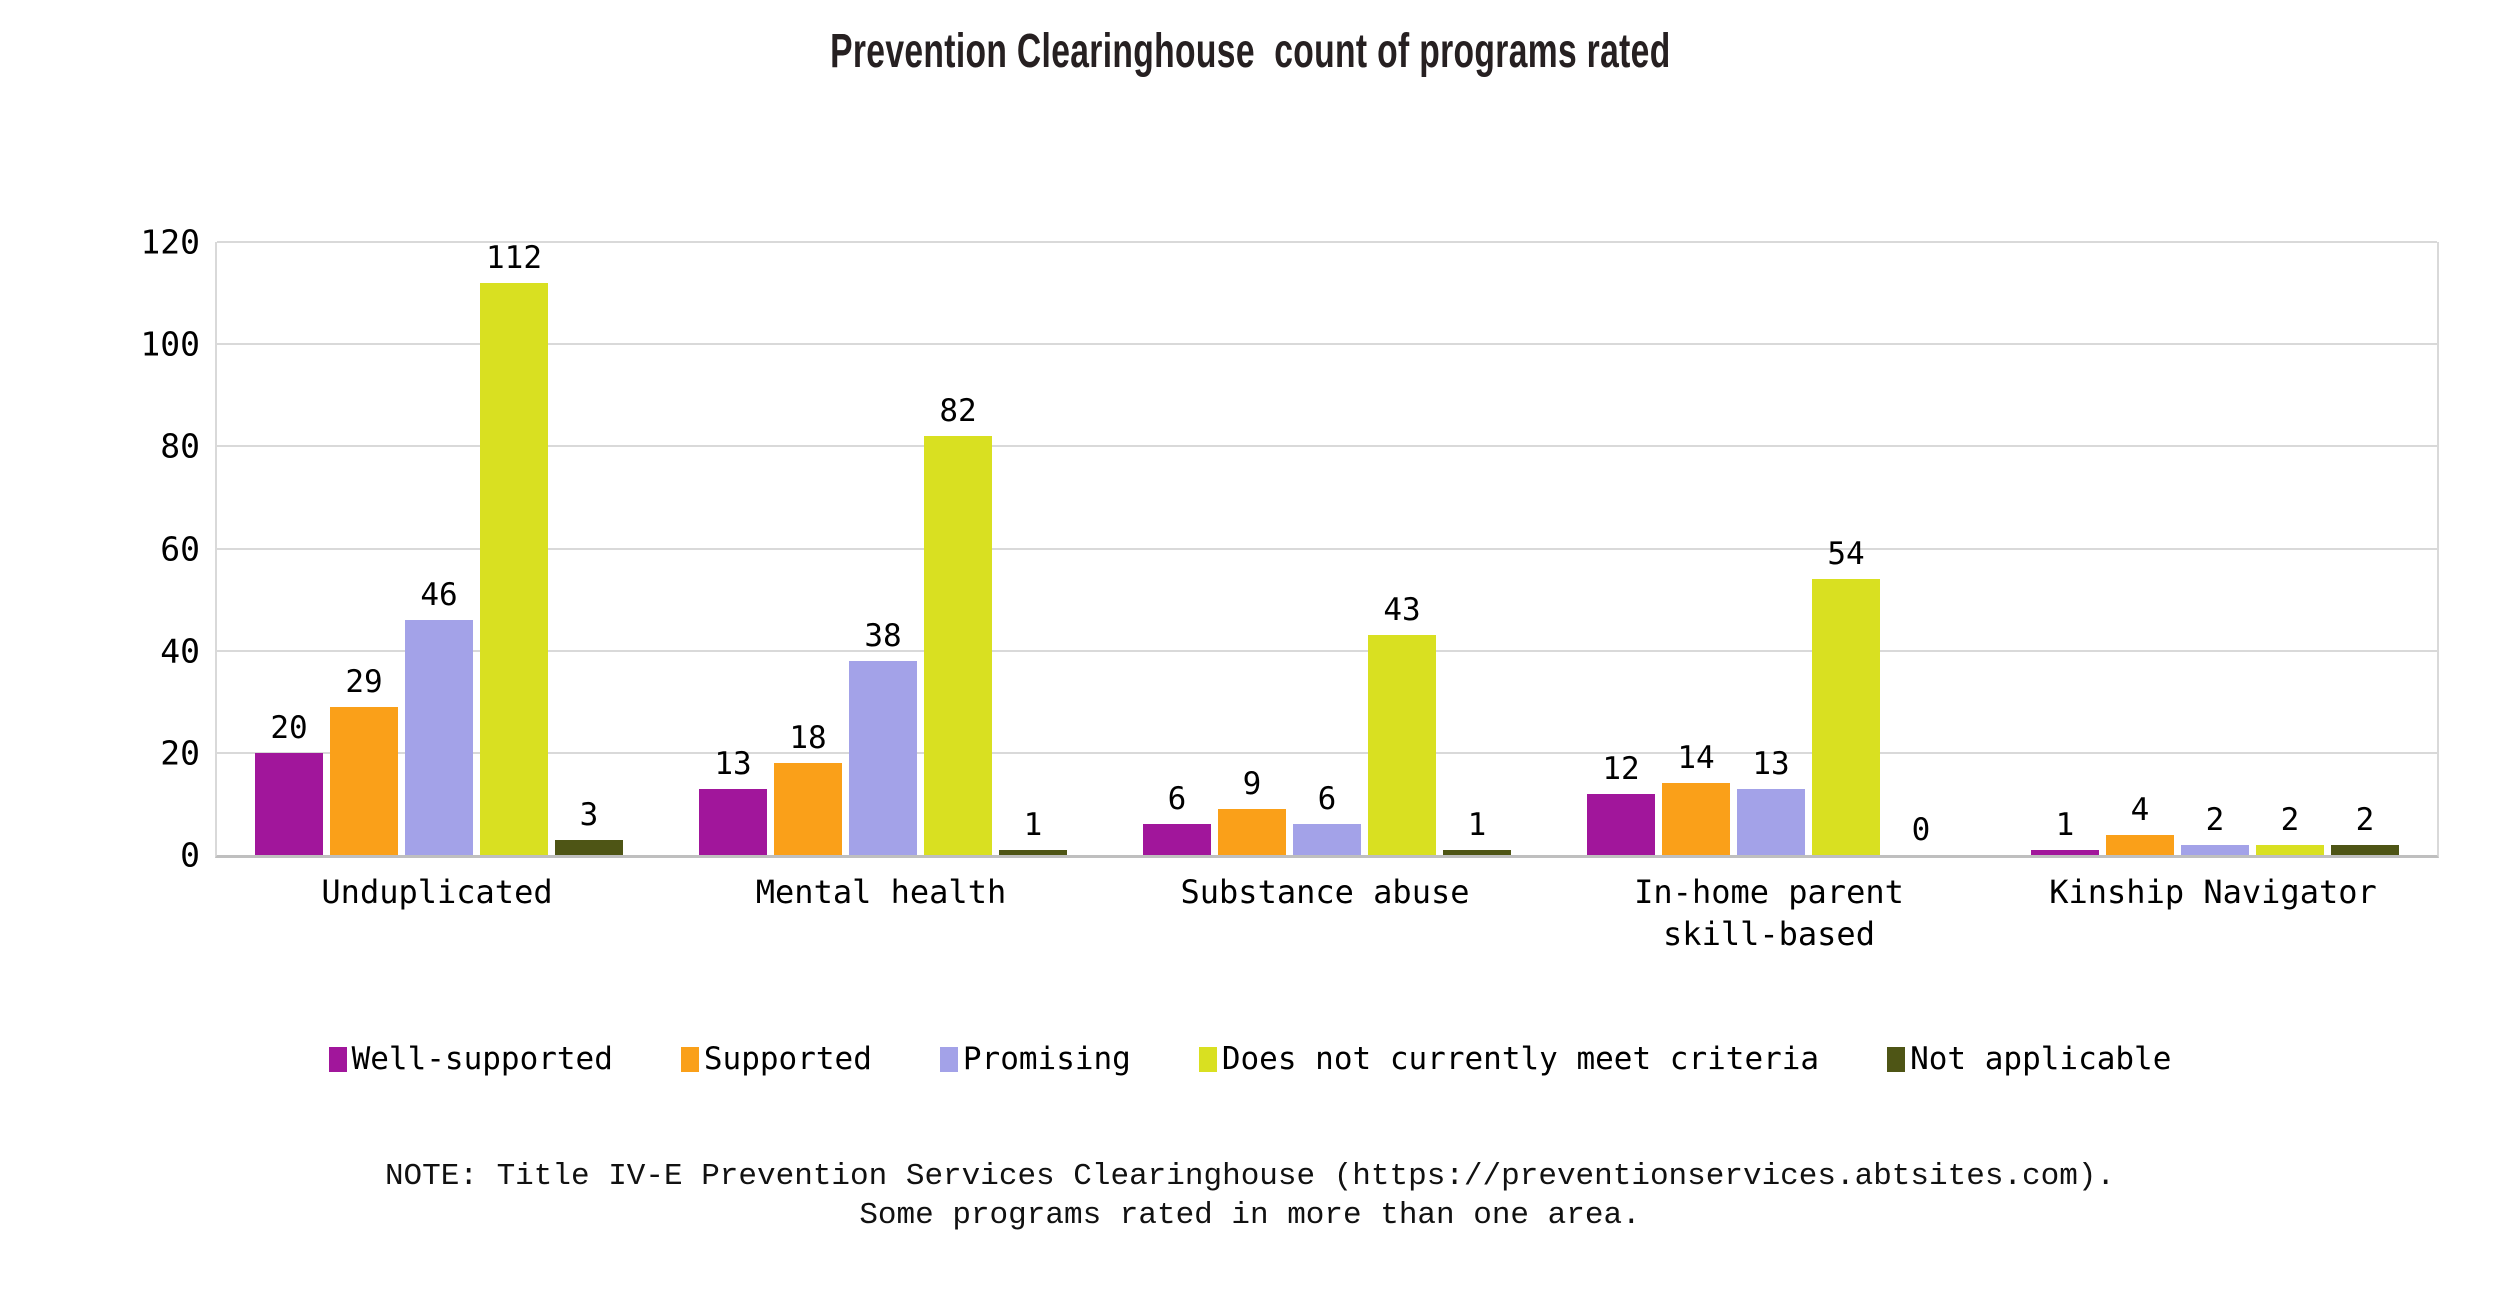  I want to click on bar-group: 20 29 46 112 3, so click(439, 548).